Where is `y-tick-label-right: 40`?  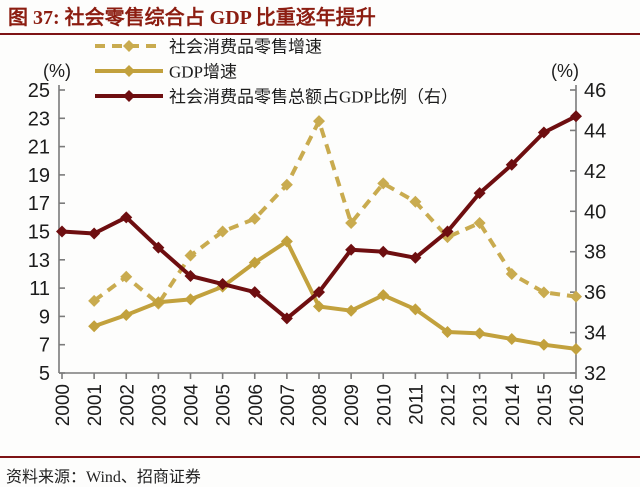
y-tick-label-right: 40 is located at coordinates (595, 212).